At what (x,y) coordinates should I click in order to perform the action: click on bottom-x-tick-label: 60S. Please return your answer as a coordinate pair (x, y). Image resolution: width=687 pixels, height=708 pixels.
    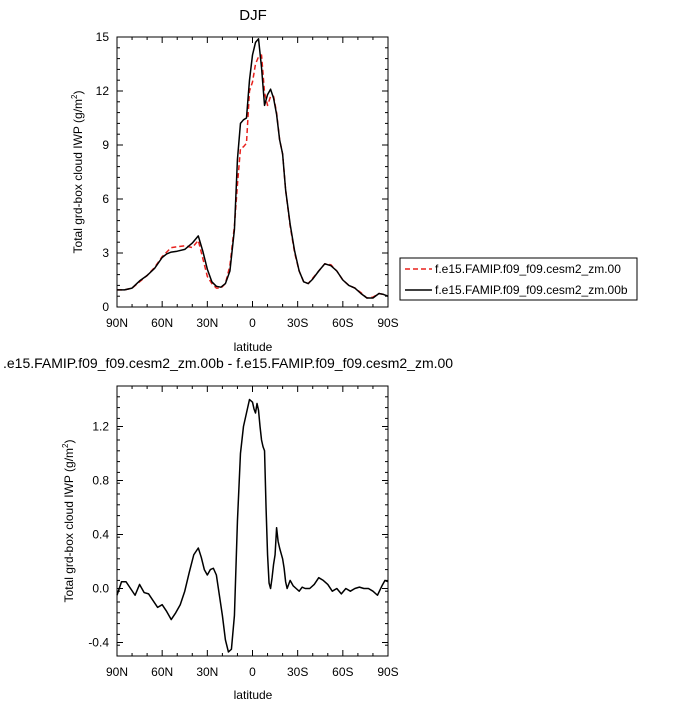
    Looking at the image, I should click on (342, 672).